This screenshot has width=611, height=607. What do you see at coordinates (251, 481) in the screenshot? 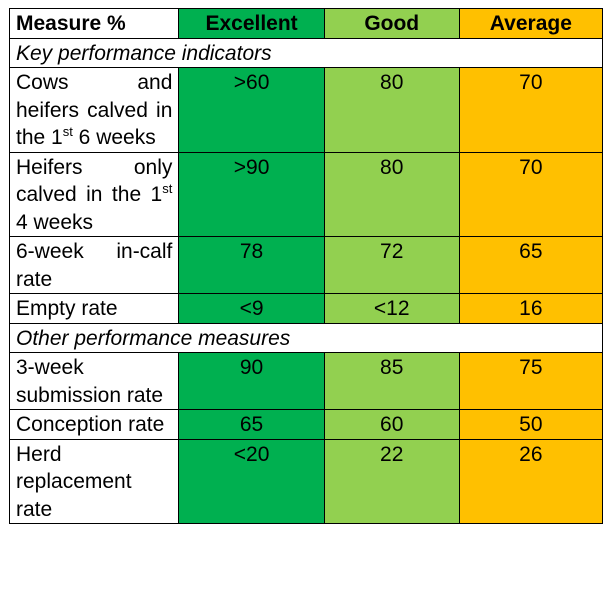
I see `excellent-cell: <20` at bounding box center [251, 481].